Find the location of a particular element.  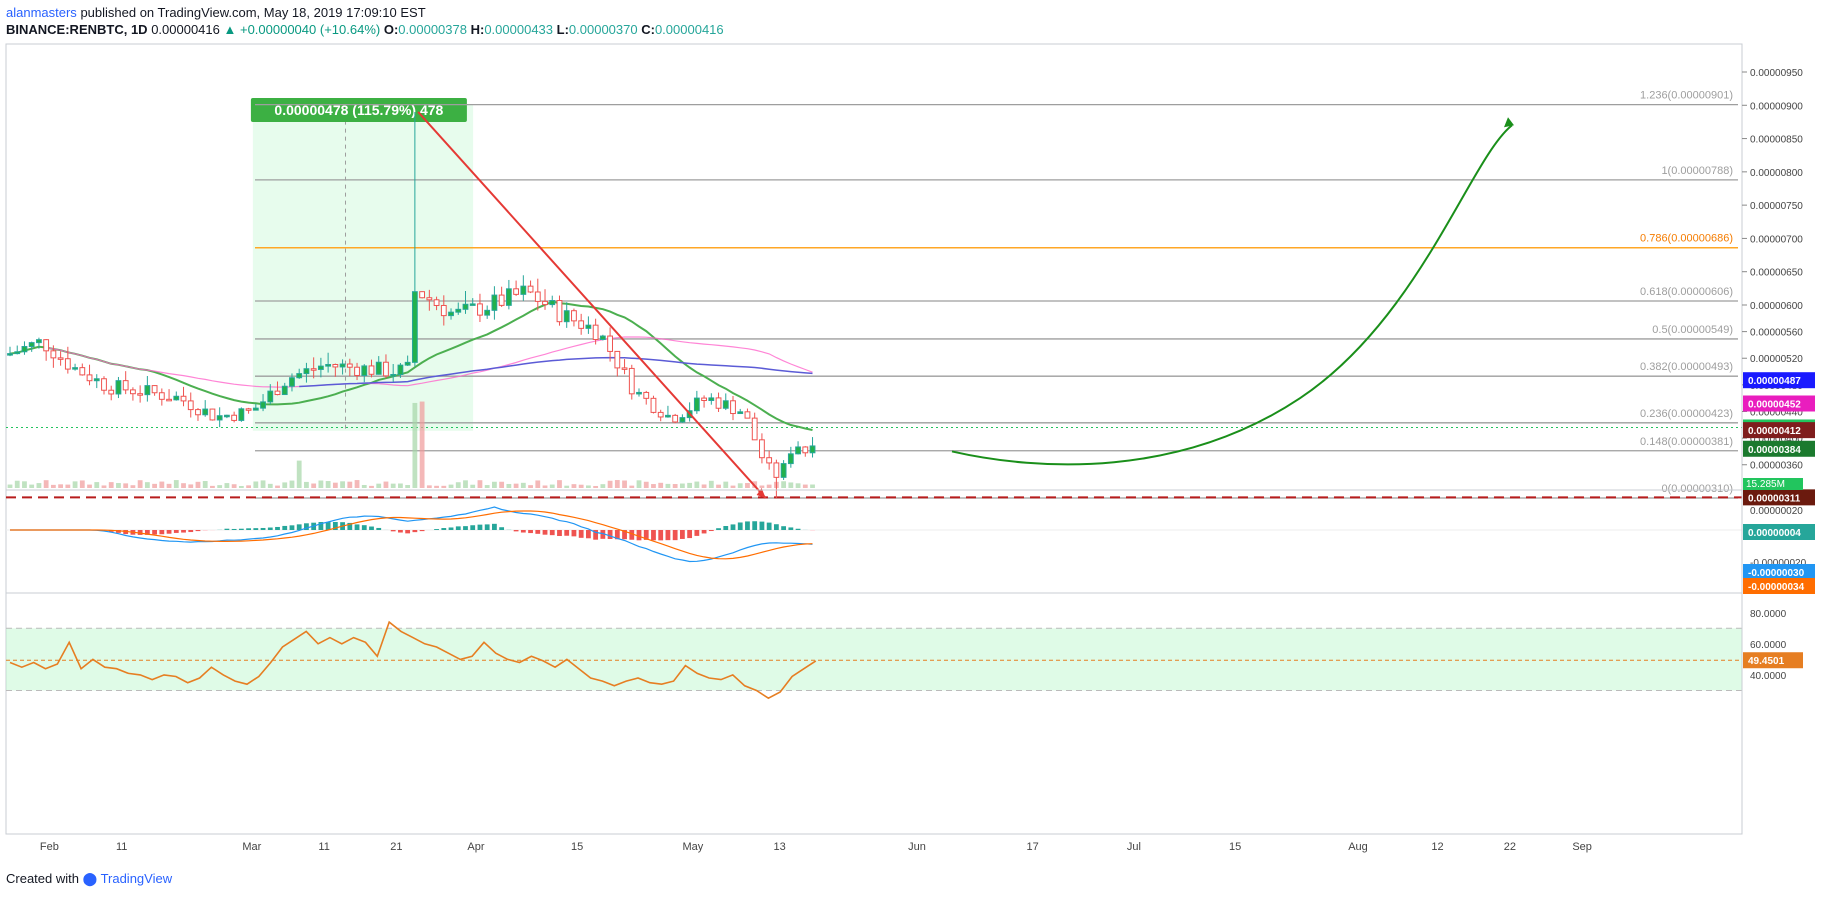

rsi-band is located at coordinates (874, 659).